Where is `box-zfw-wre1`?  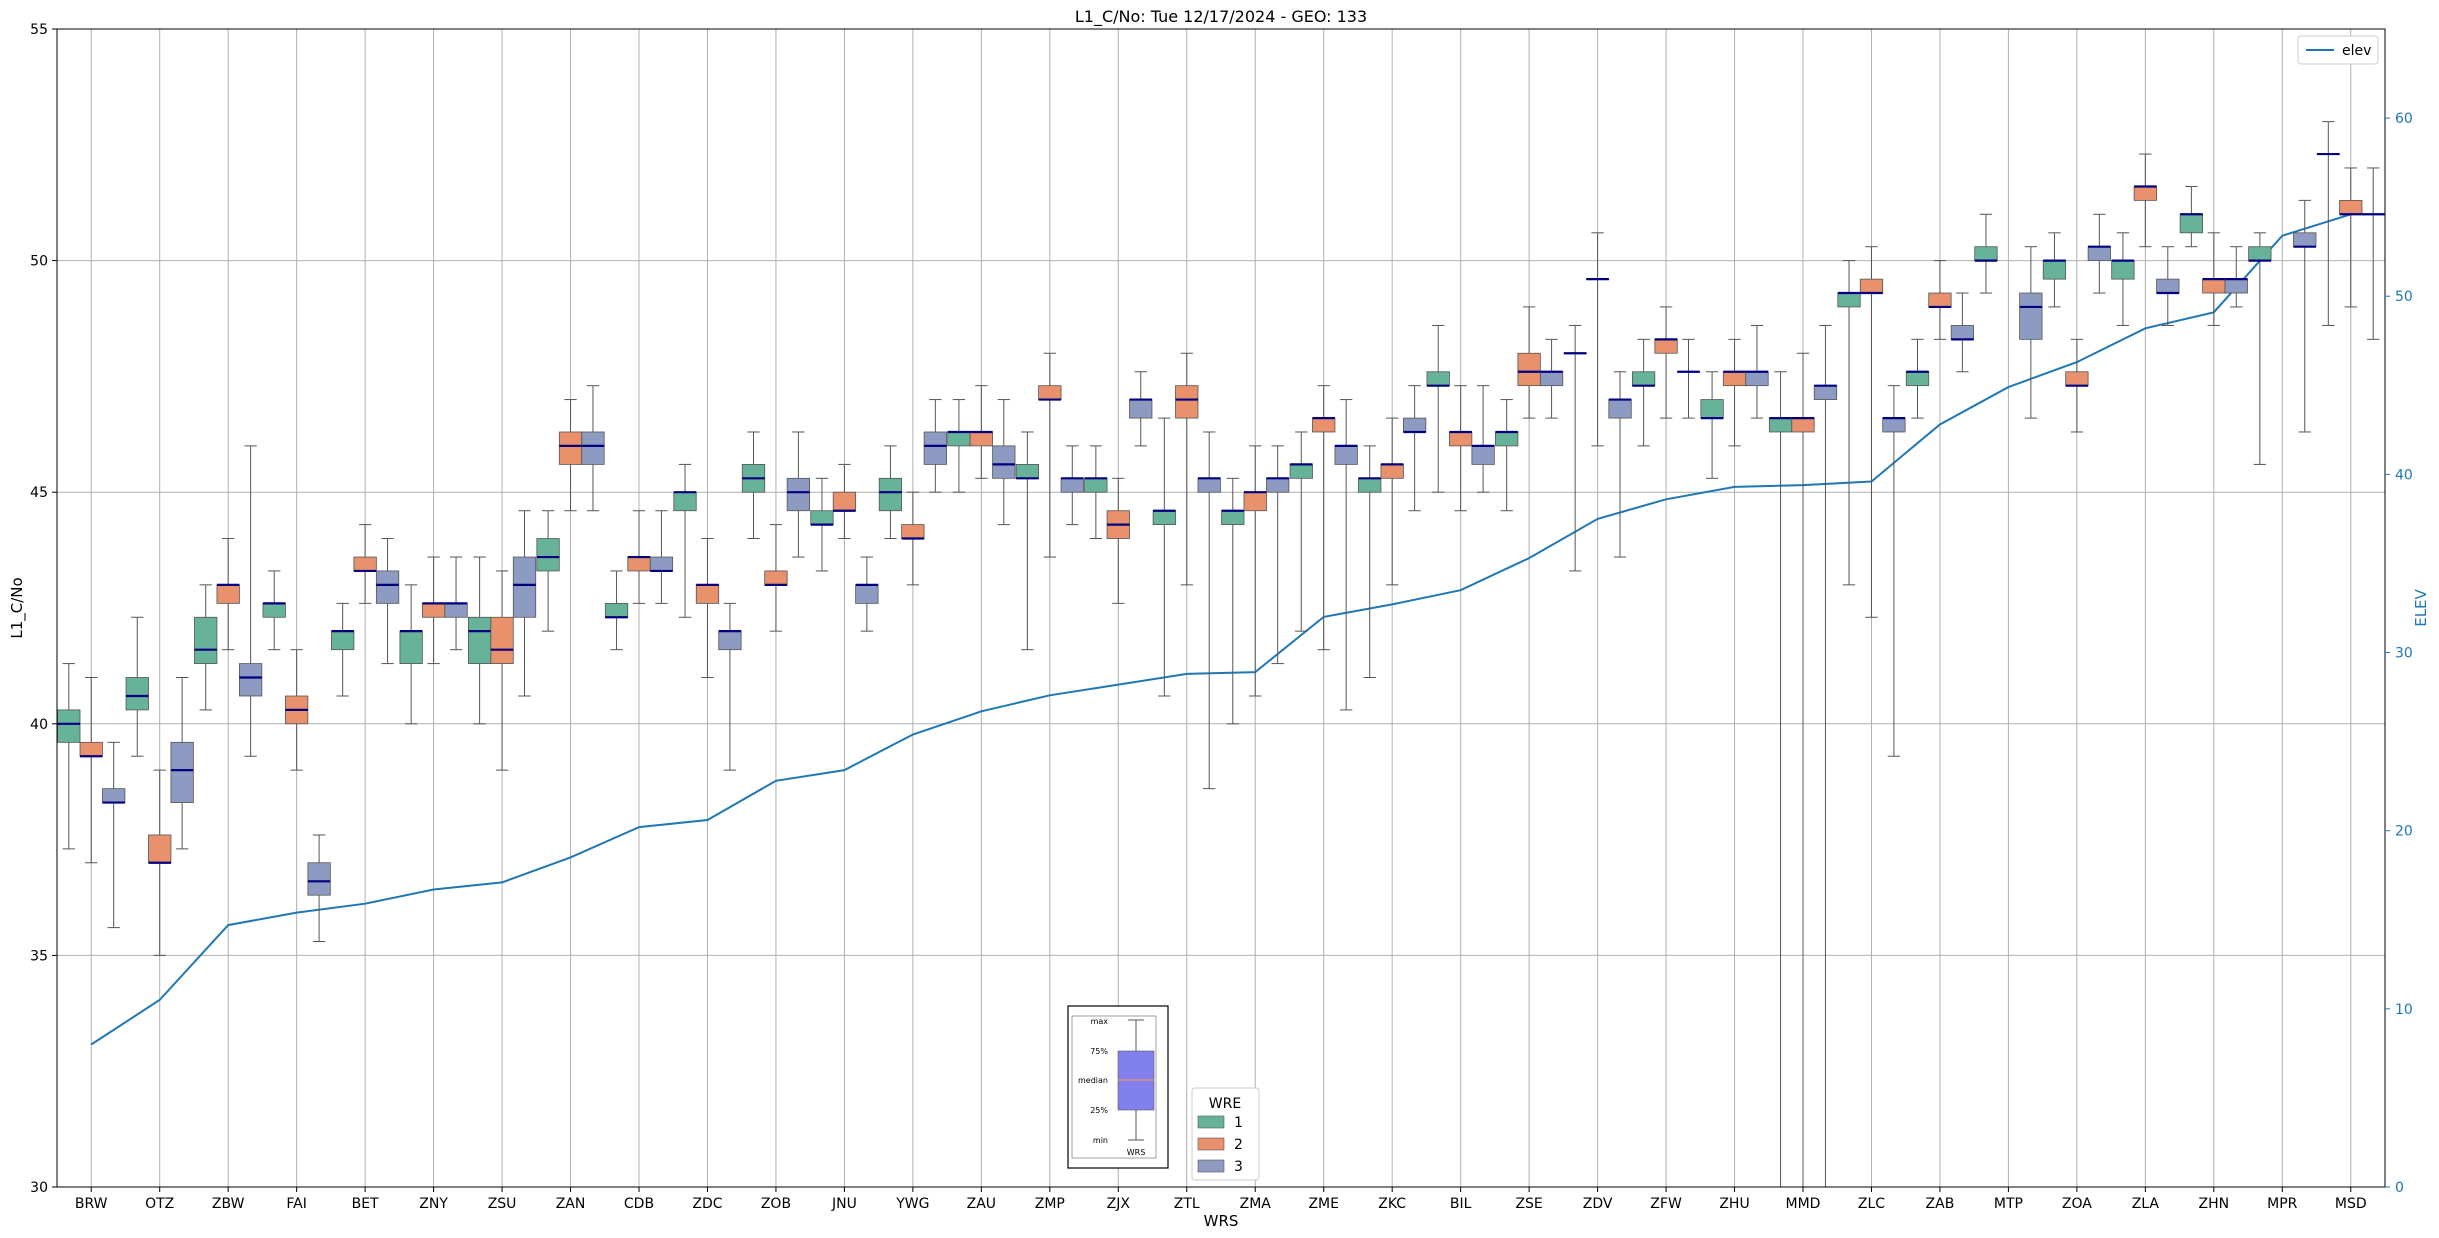 box-zfw-wre1 is located at coordinates (1643, 392).